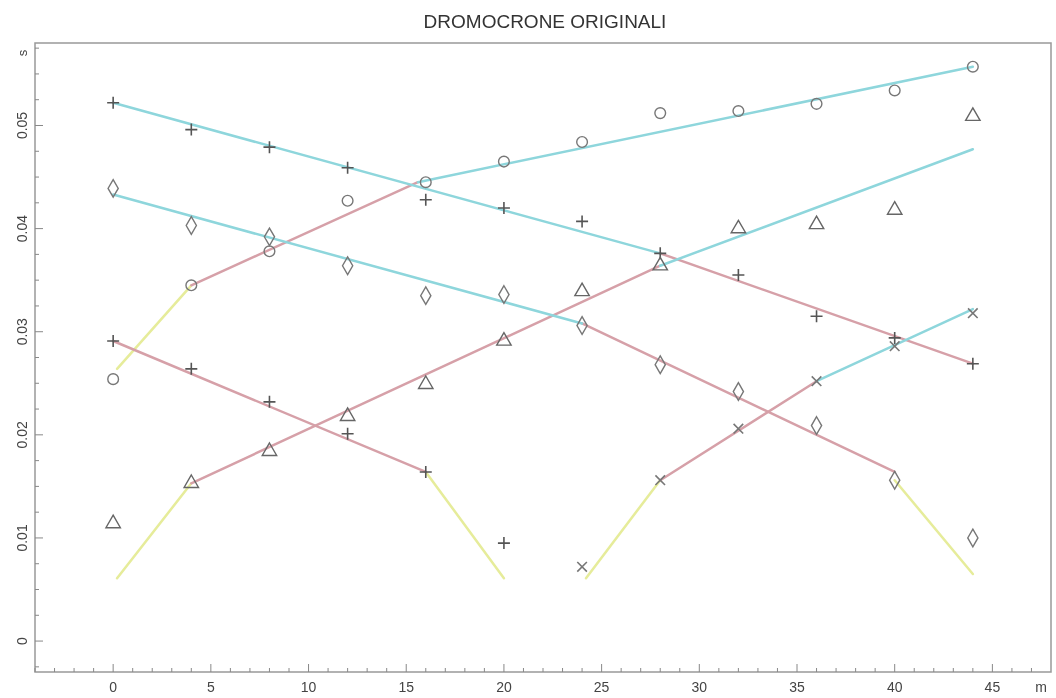 Image resolution: width=1056 pixels, height=698 pixels. Describe the element at coordinates (22, 435) in the screenshot. I see `y-tick-label: 0.02` at that location.